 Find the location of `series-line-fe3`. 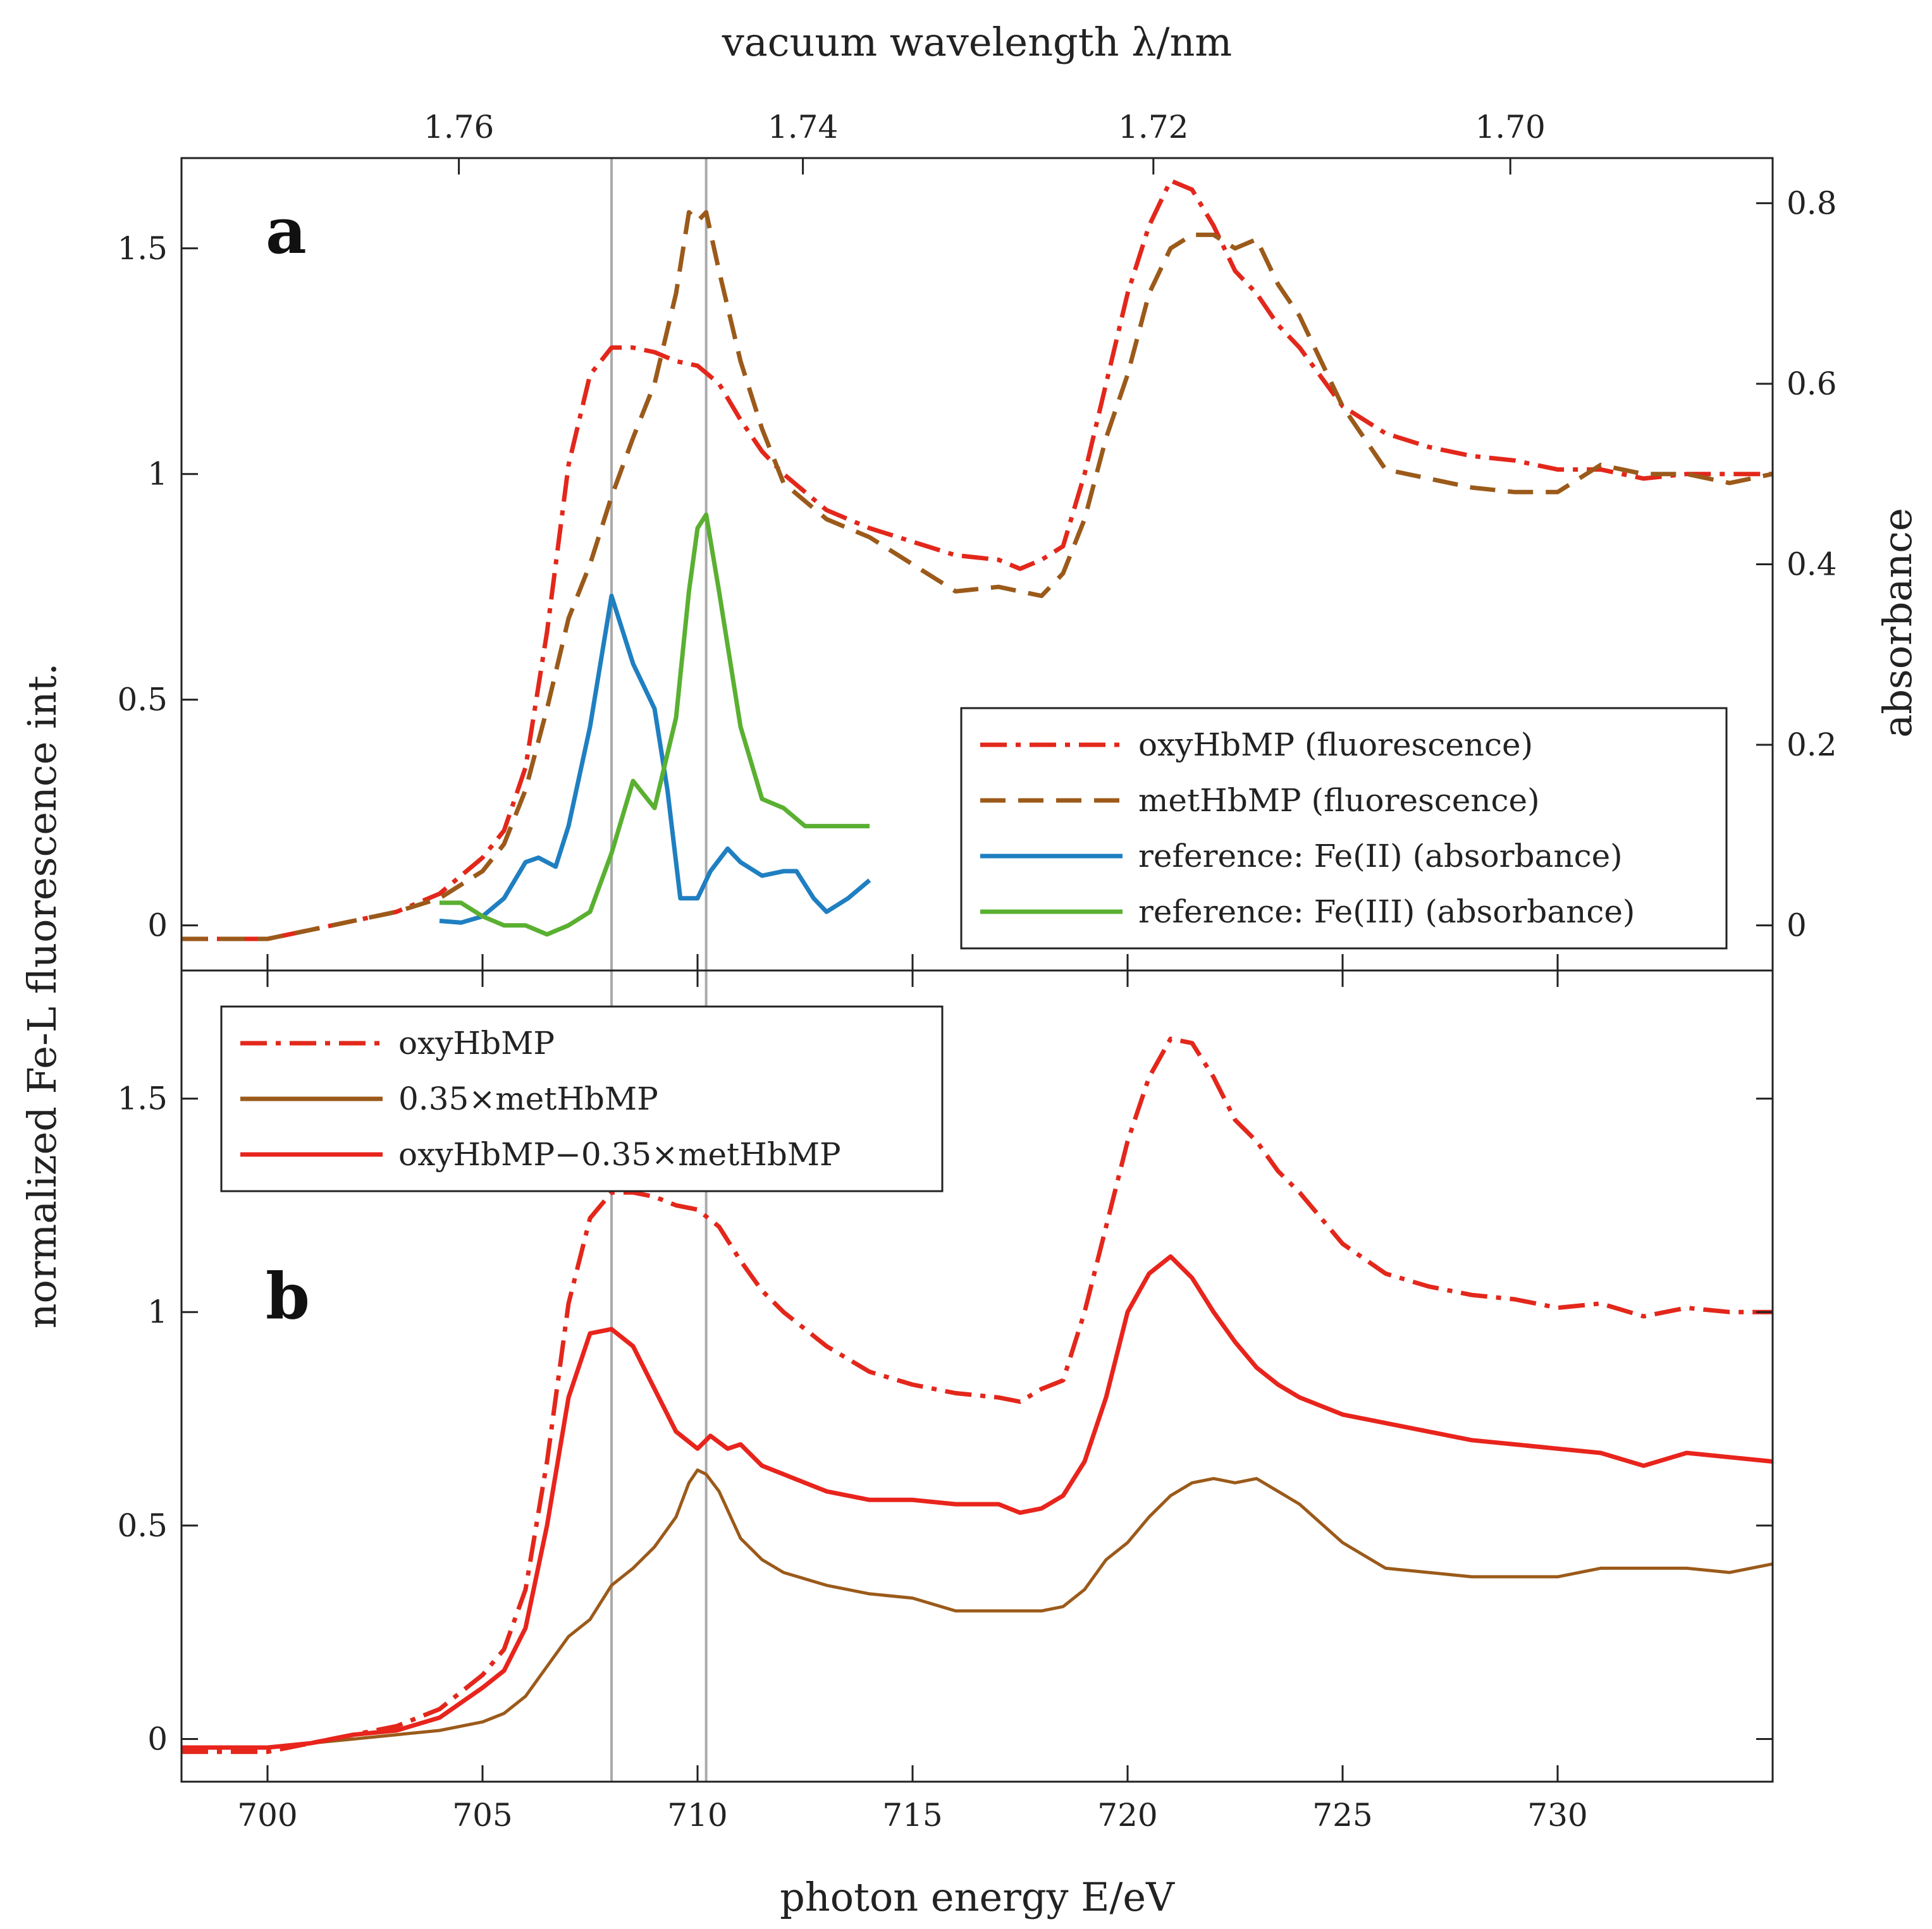

series-line-fe3 is located at coordinates (655, 724).